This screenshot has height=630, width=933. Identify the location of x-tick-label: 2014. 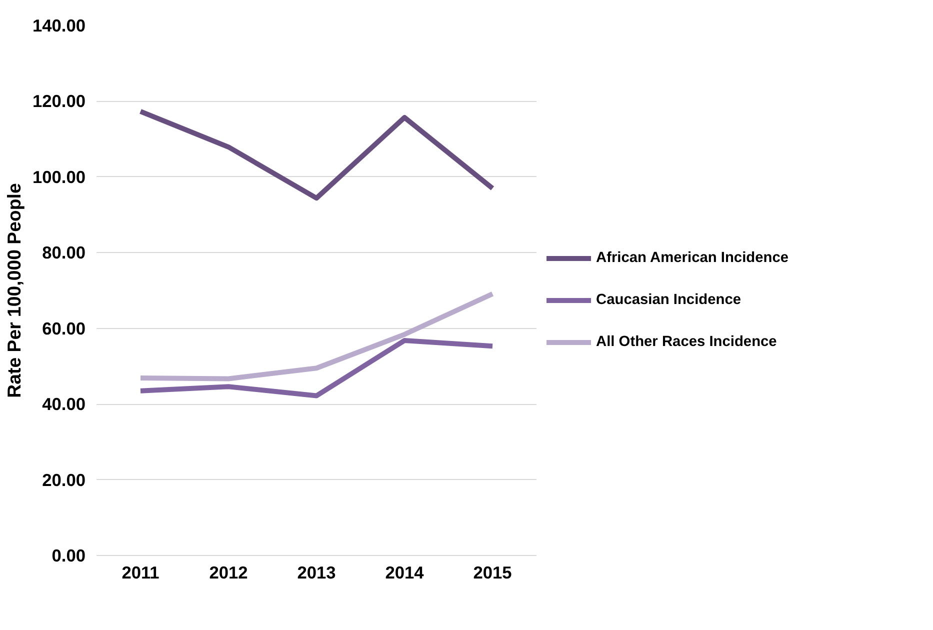
(404, 572).